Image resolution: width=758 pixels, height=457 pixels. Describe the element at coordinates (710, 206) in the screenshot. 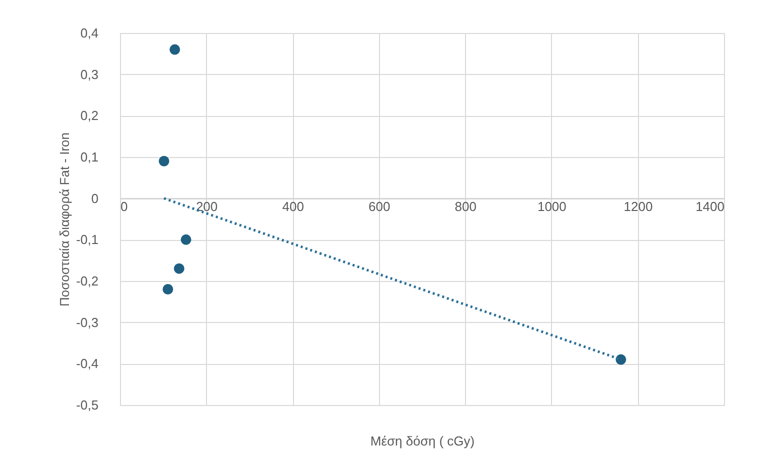

I see `x-tick-label: 1400` at that location.